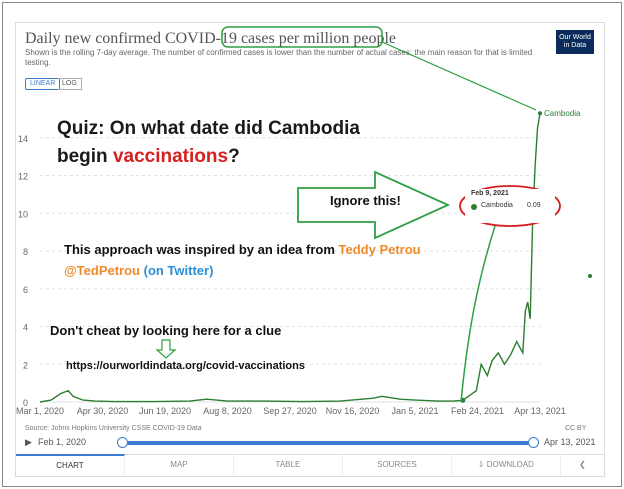 Image resolution: width=624 pixels, height=489 pixels. I want to click on tab-bar: CHART MAP TABLE SOURCES ⇩ DOWNLOAD ❮, so click(310, 465).